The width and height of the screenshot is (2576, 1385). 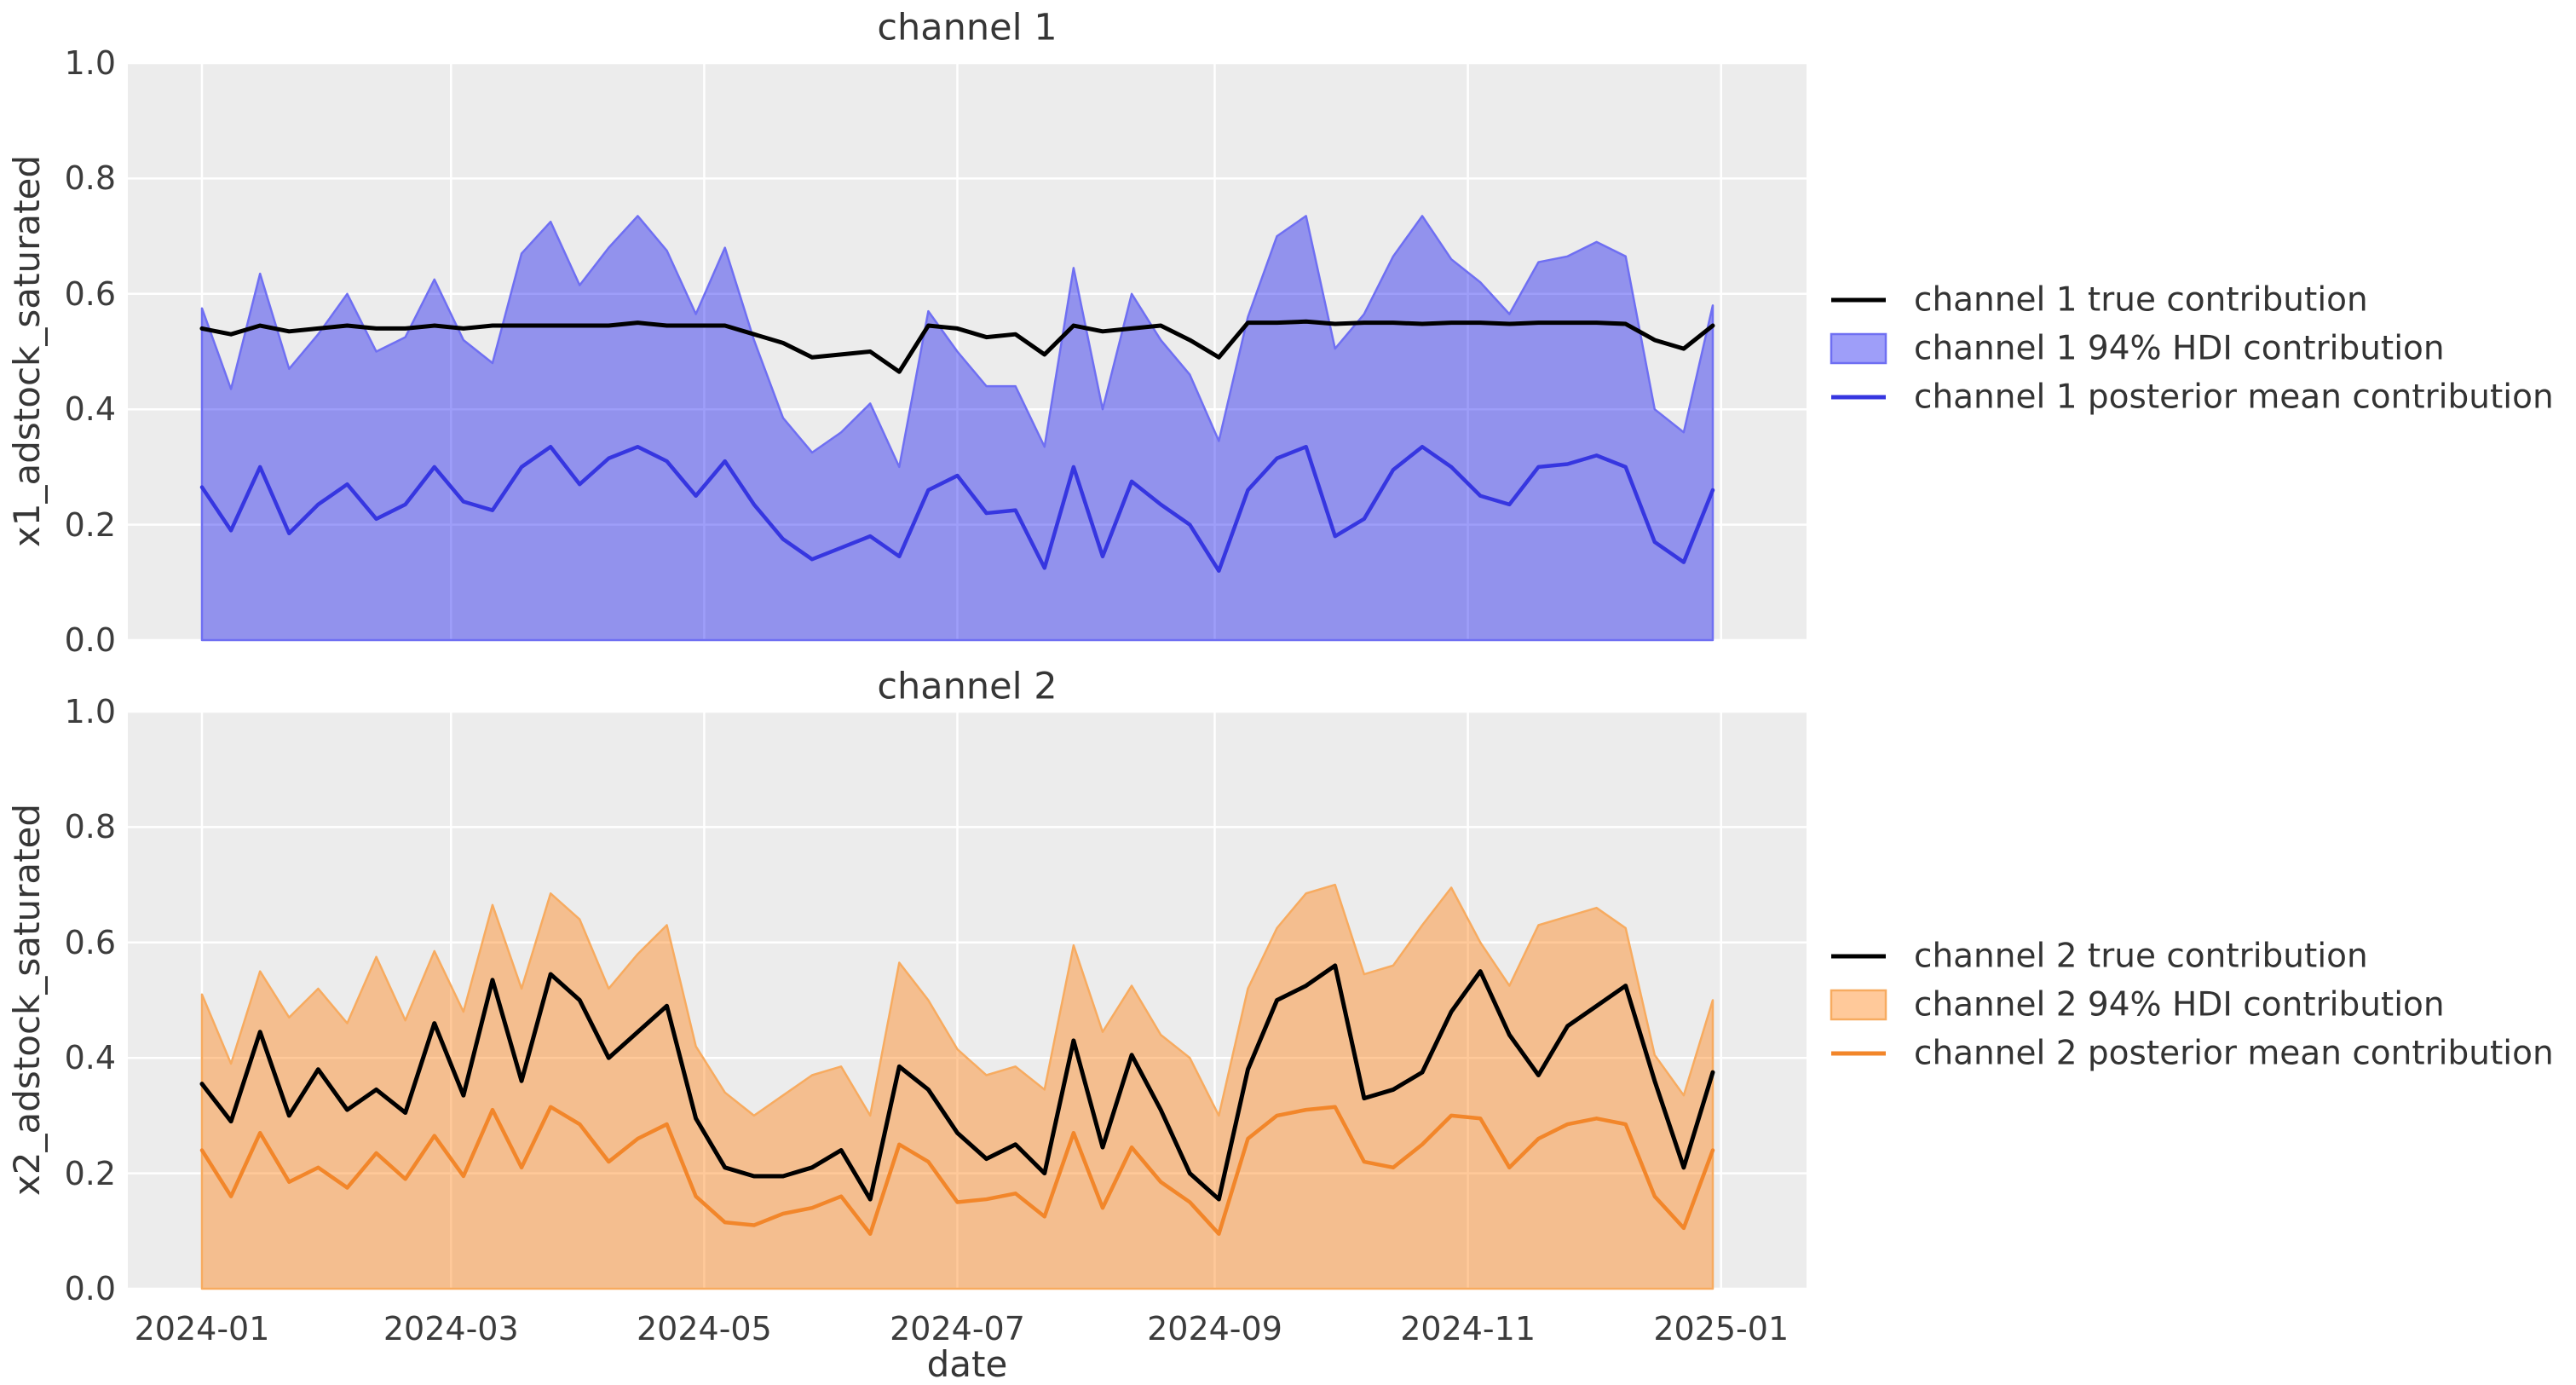 What do you see at coordinates (27, 351) in the screenshot?
I see `chart-1-ylabel: x1_adstock_saturated` at bounding box center [27, 351].